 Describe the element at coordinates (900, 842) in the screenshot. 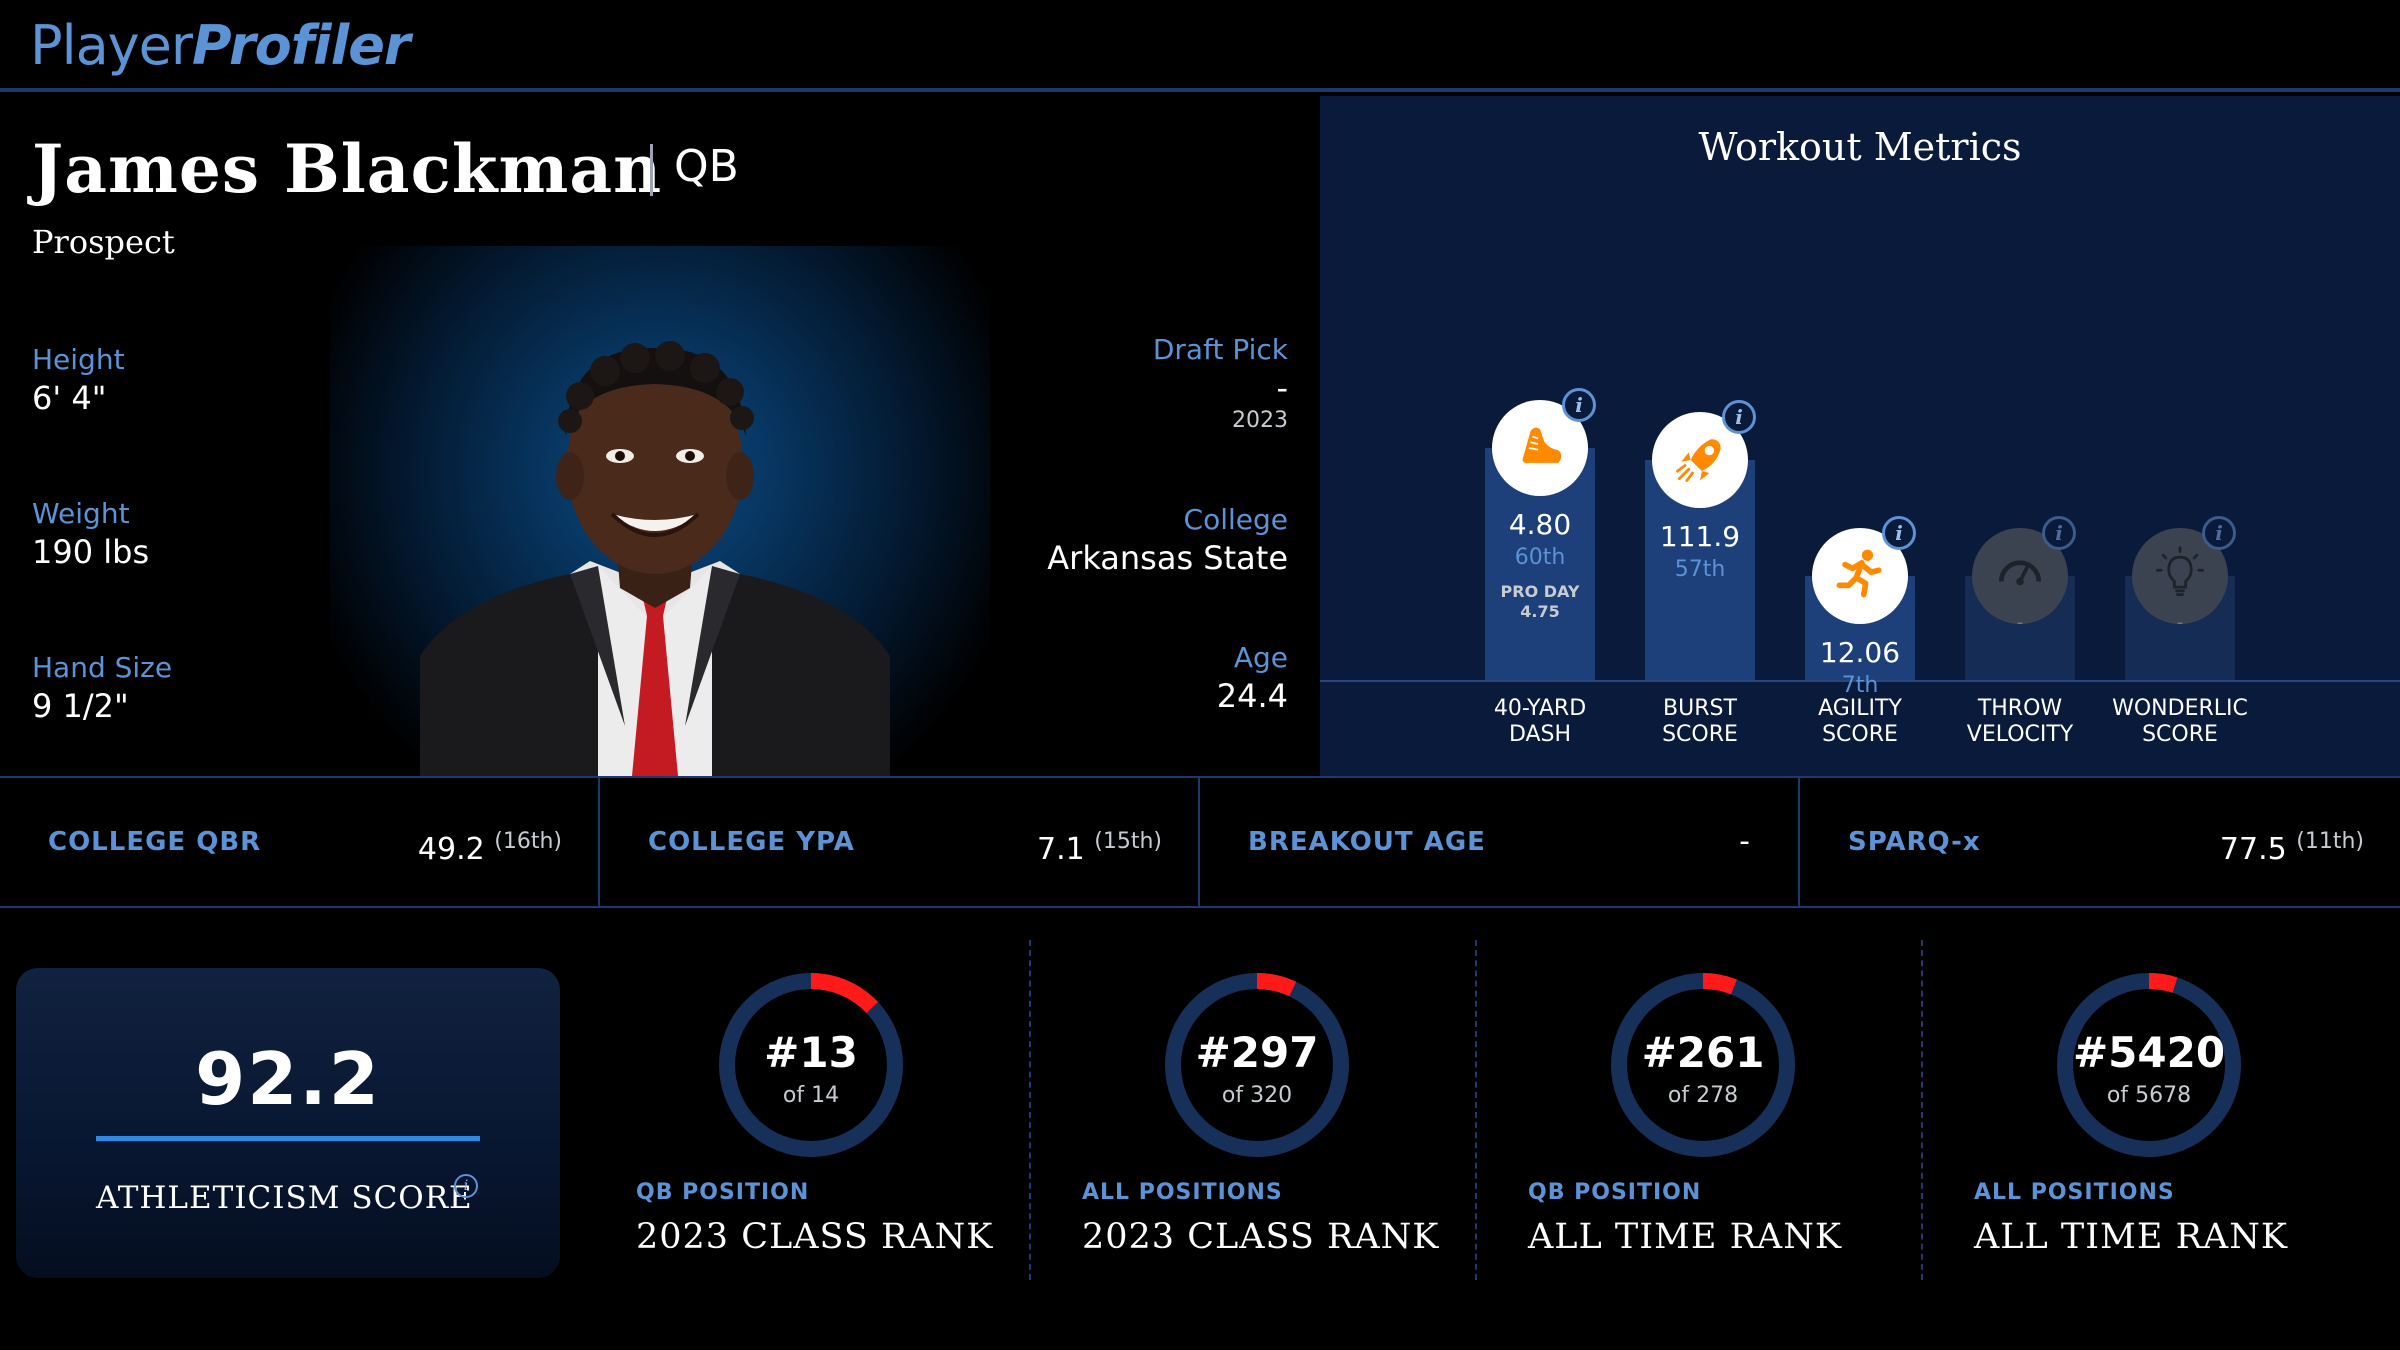

I see `stat-college-ypa: COLLEGE YPA 7.1 (15th)` at that location.